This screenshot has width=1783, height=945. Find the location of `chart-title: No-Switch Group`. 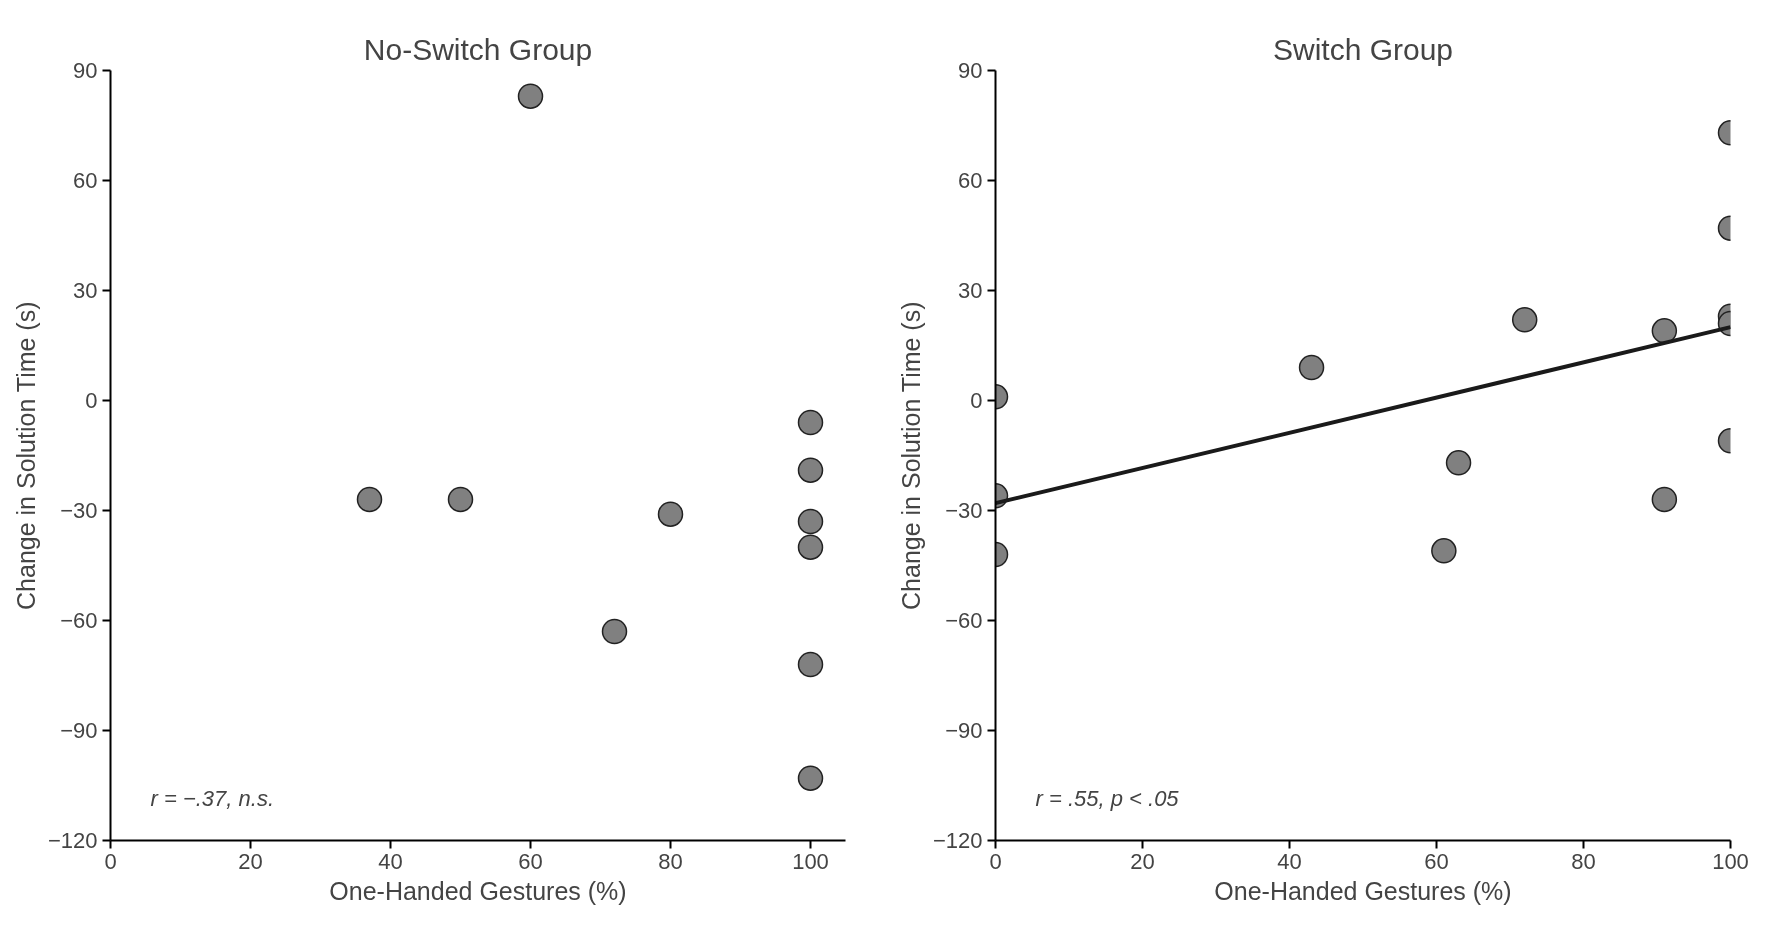

chart-title: No-Switch Group is located at coordinates (478, 49).